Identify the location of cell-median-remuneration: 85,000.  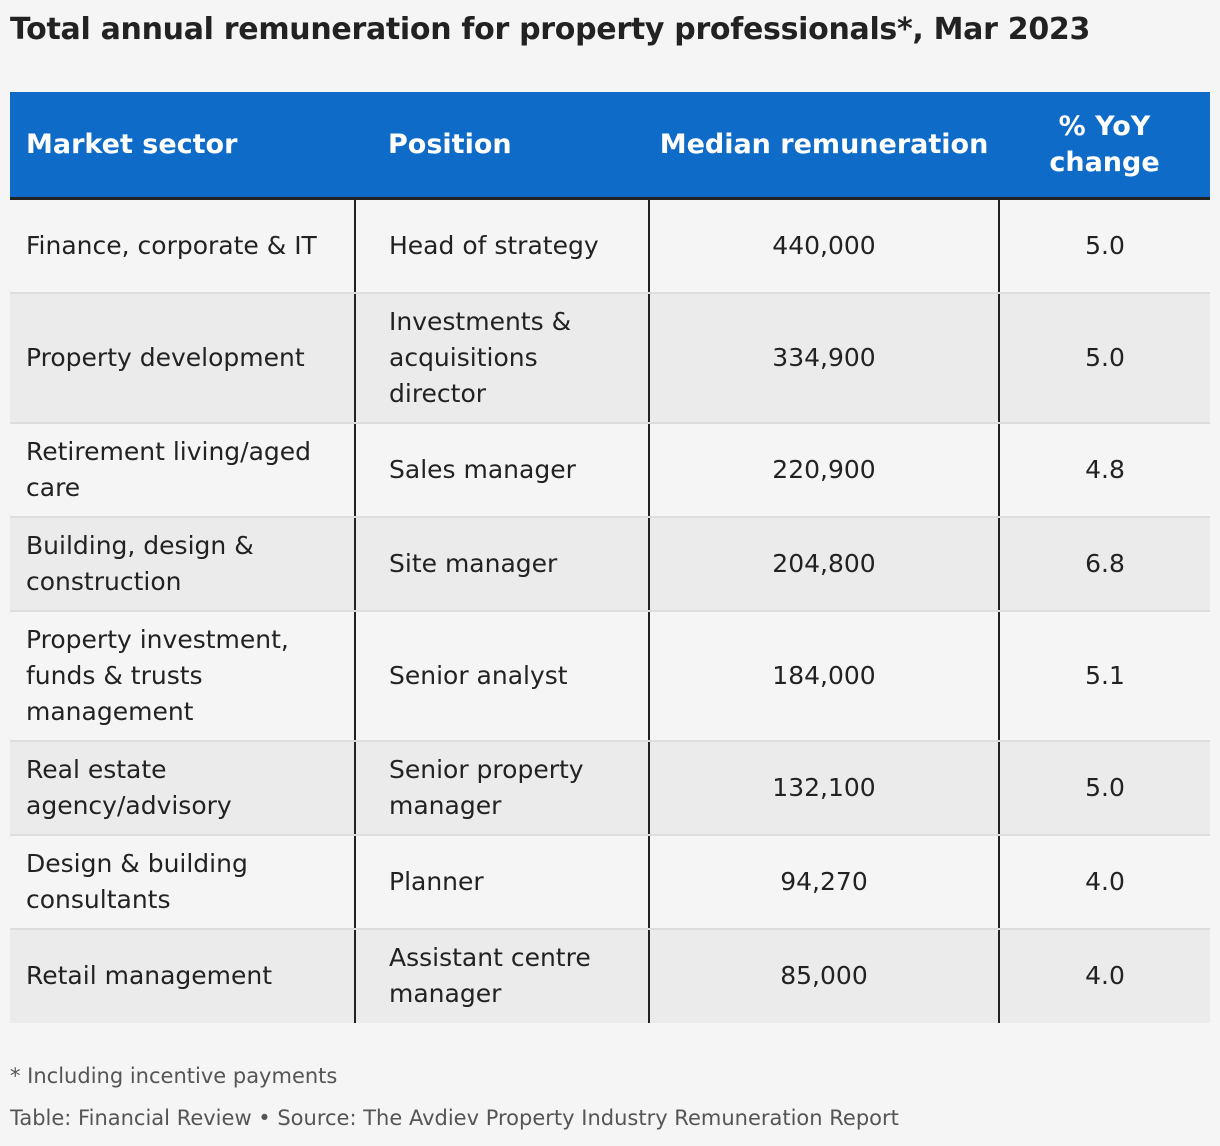
(823, 975).